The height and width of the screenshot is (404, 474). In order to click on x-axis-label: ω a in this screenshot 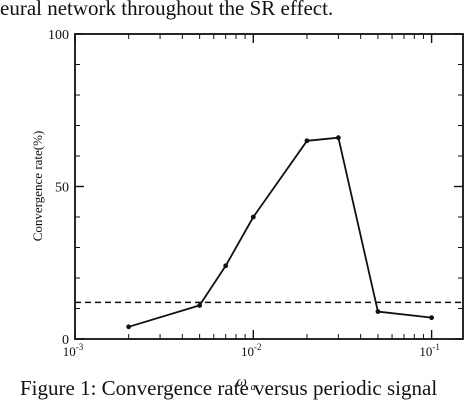, I will do `click(245, 383)`.